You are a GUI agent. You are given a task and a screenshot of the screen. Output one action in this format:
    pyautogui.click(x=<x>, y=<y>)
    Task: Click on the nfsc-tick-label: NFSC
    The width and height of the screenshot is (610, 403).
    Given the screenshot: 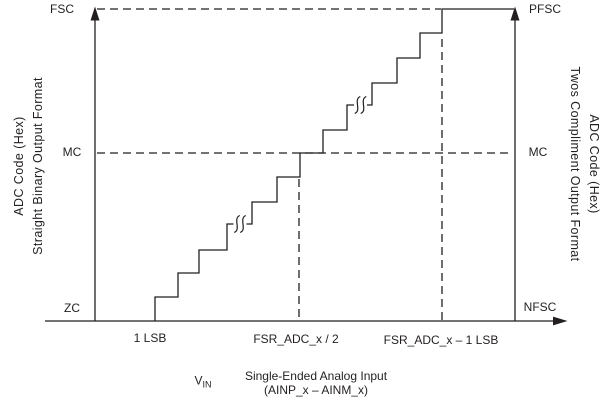 What is the action you would take?
    pyautogui.click(x=540, y=307)
    